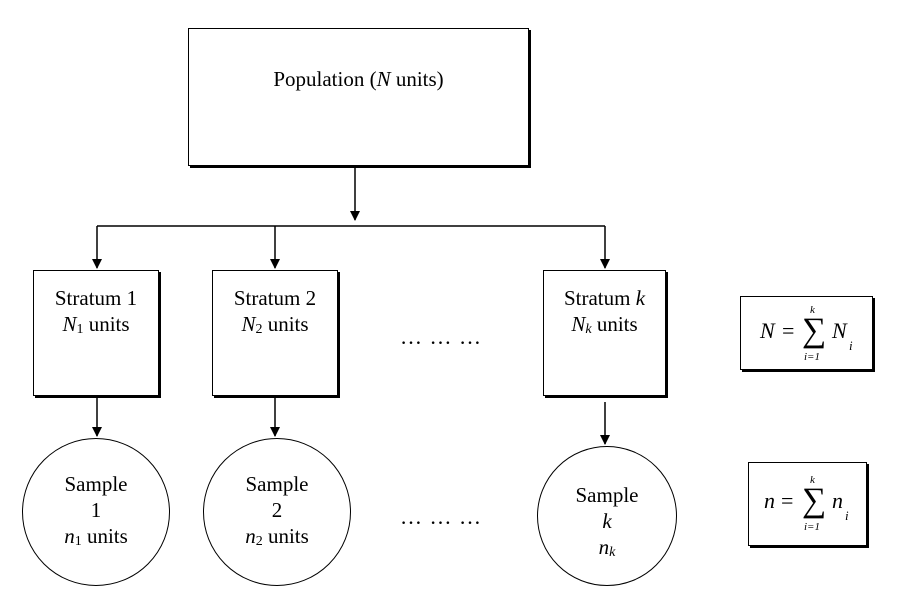 The height and width of the screenshot is (604, 897). I want to click on stratum-k-title: Stratum k, so click(604, 298).